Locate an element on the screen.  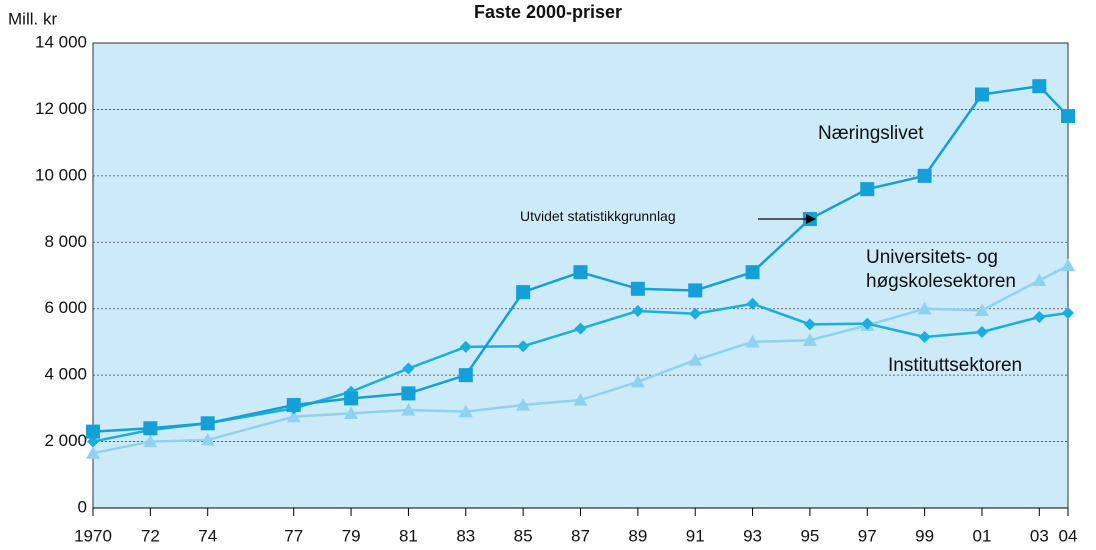
legend-label: Instituttsektoren is located at coordinates (955, 365).